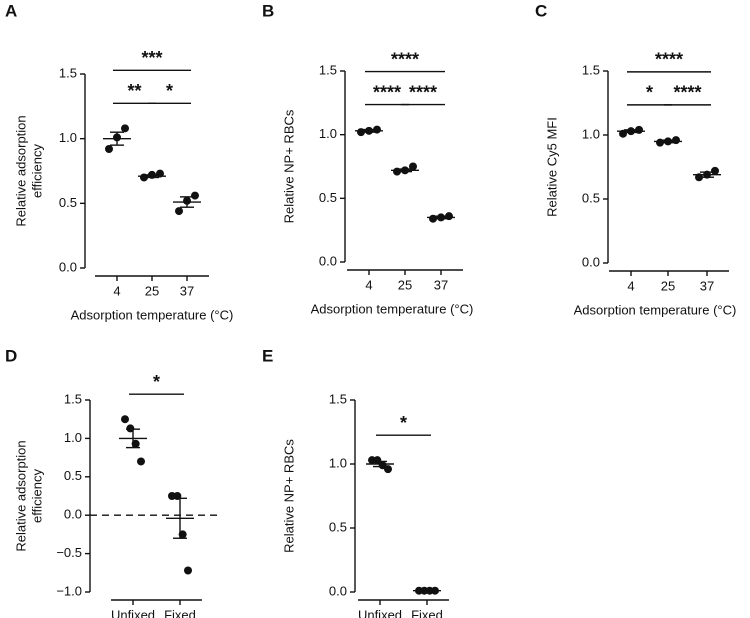 The height and width of the screenshot is (618, 750). I want to click on panel-letter: A, so click(11, 10).